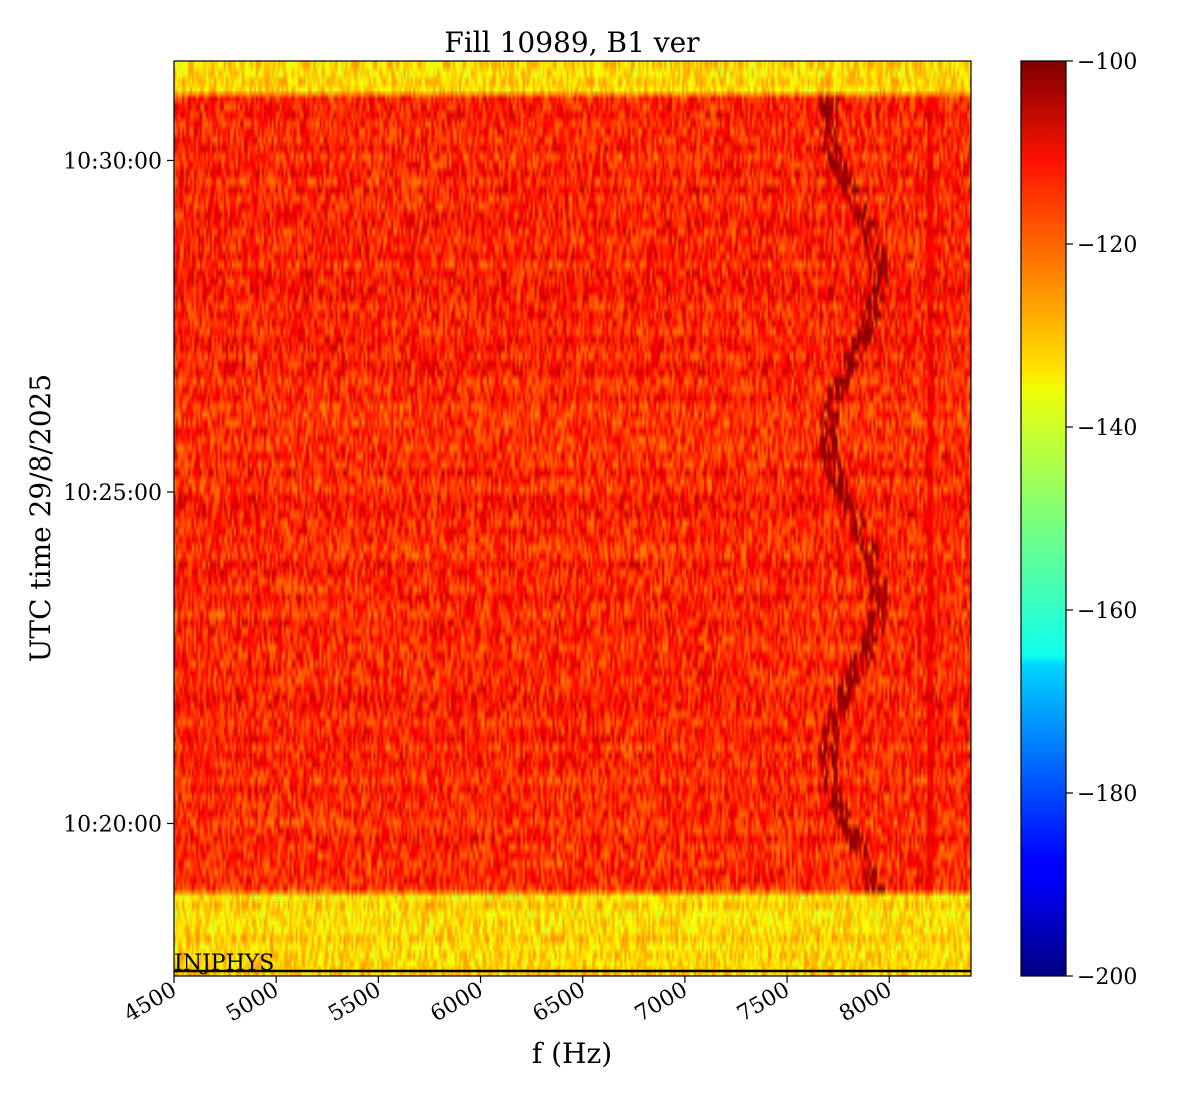 This screenshot has height=1100, width=1200. What do you see at coordinates (252, 1003) in the screenshot?
I see `x-tick-label: 5000` at bounding box center [252, 1003].